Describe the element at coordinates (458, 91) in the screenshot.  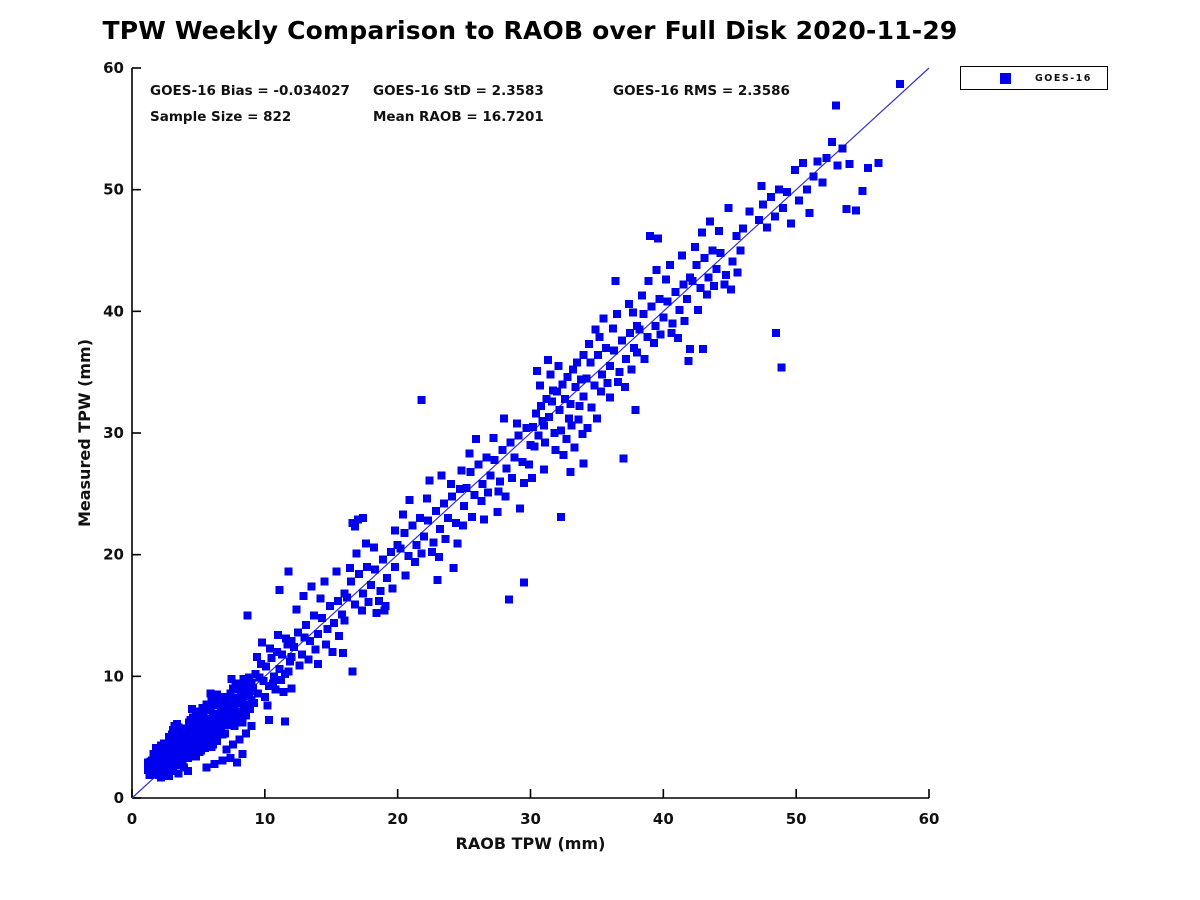
I see `stat-std-text: GOES-16 StD = 2.3583` at that location.